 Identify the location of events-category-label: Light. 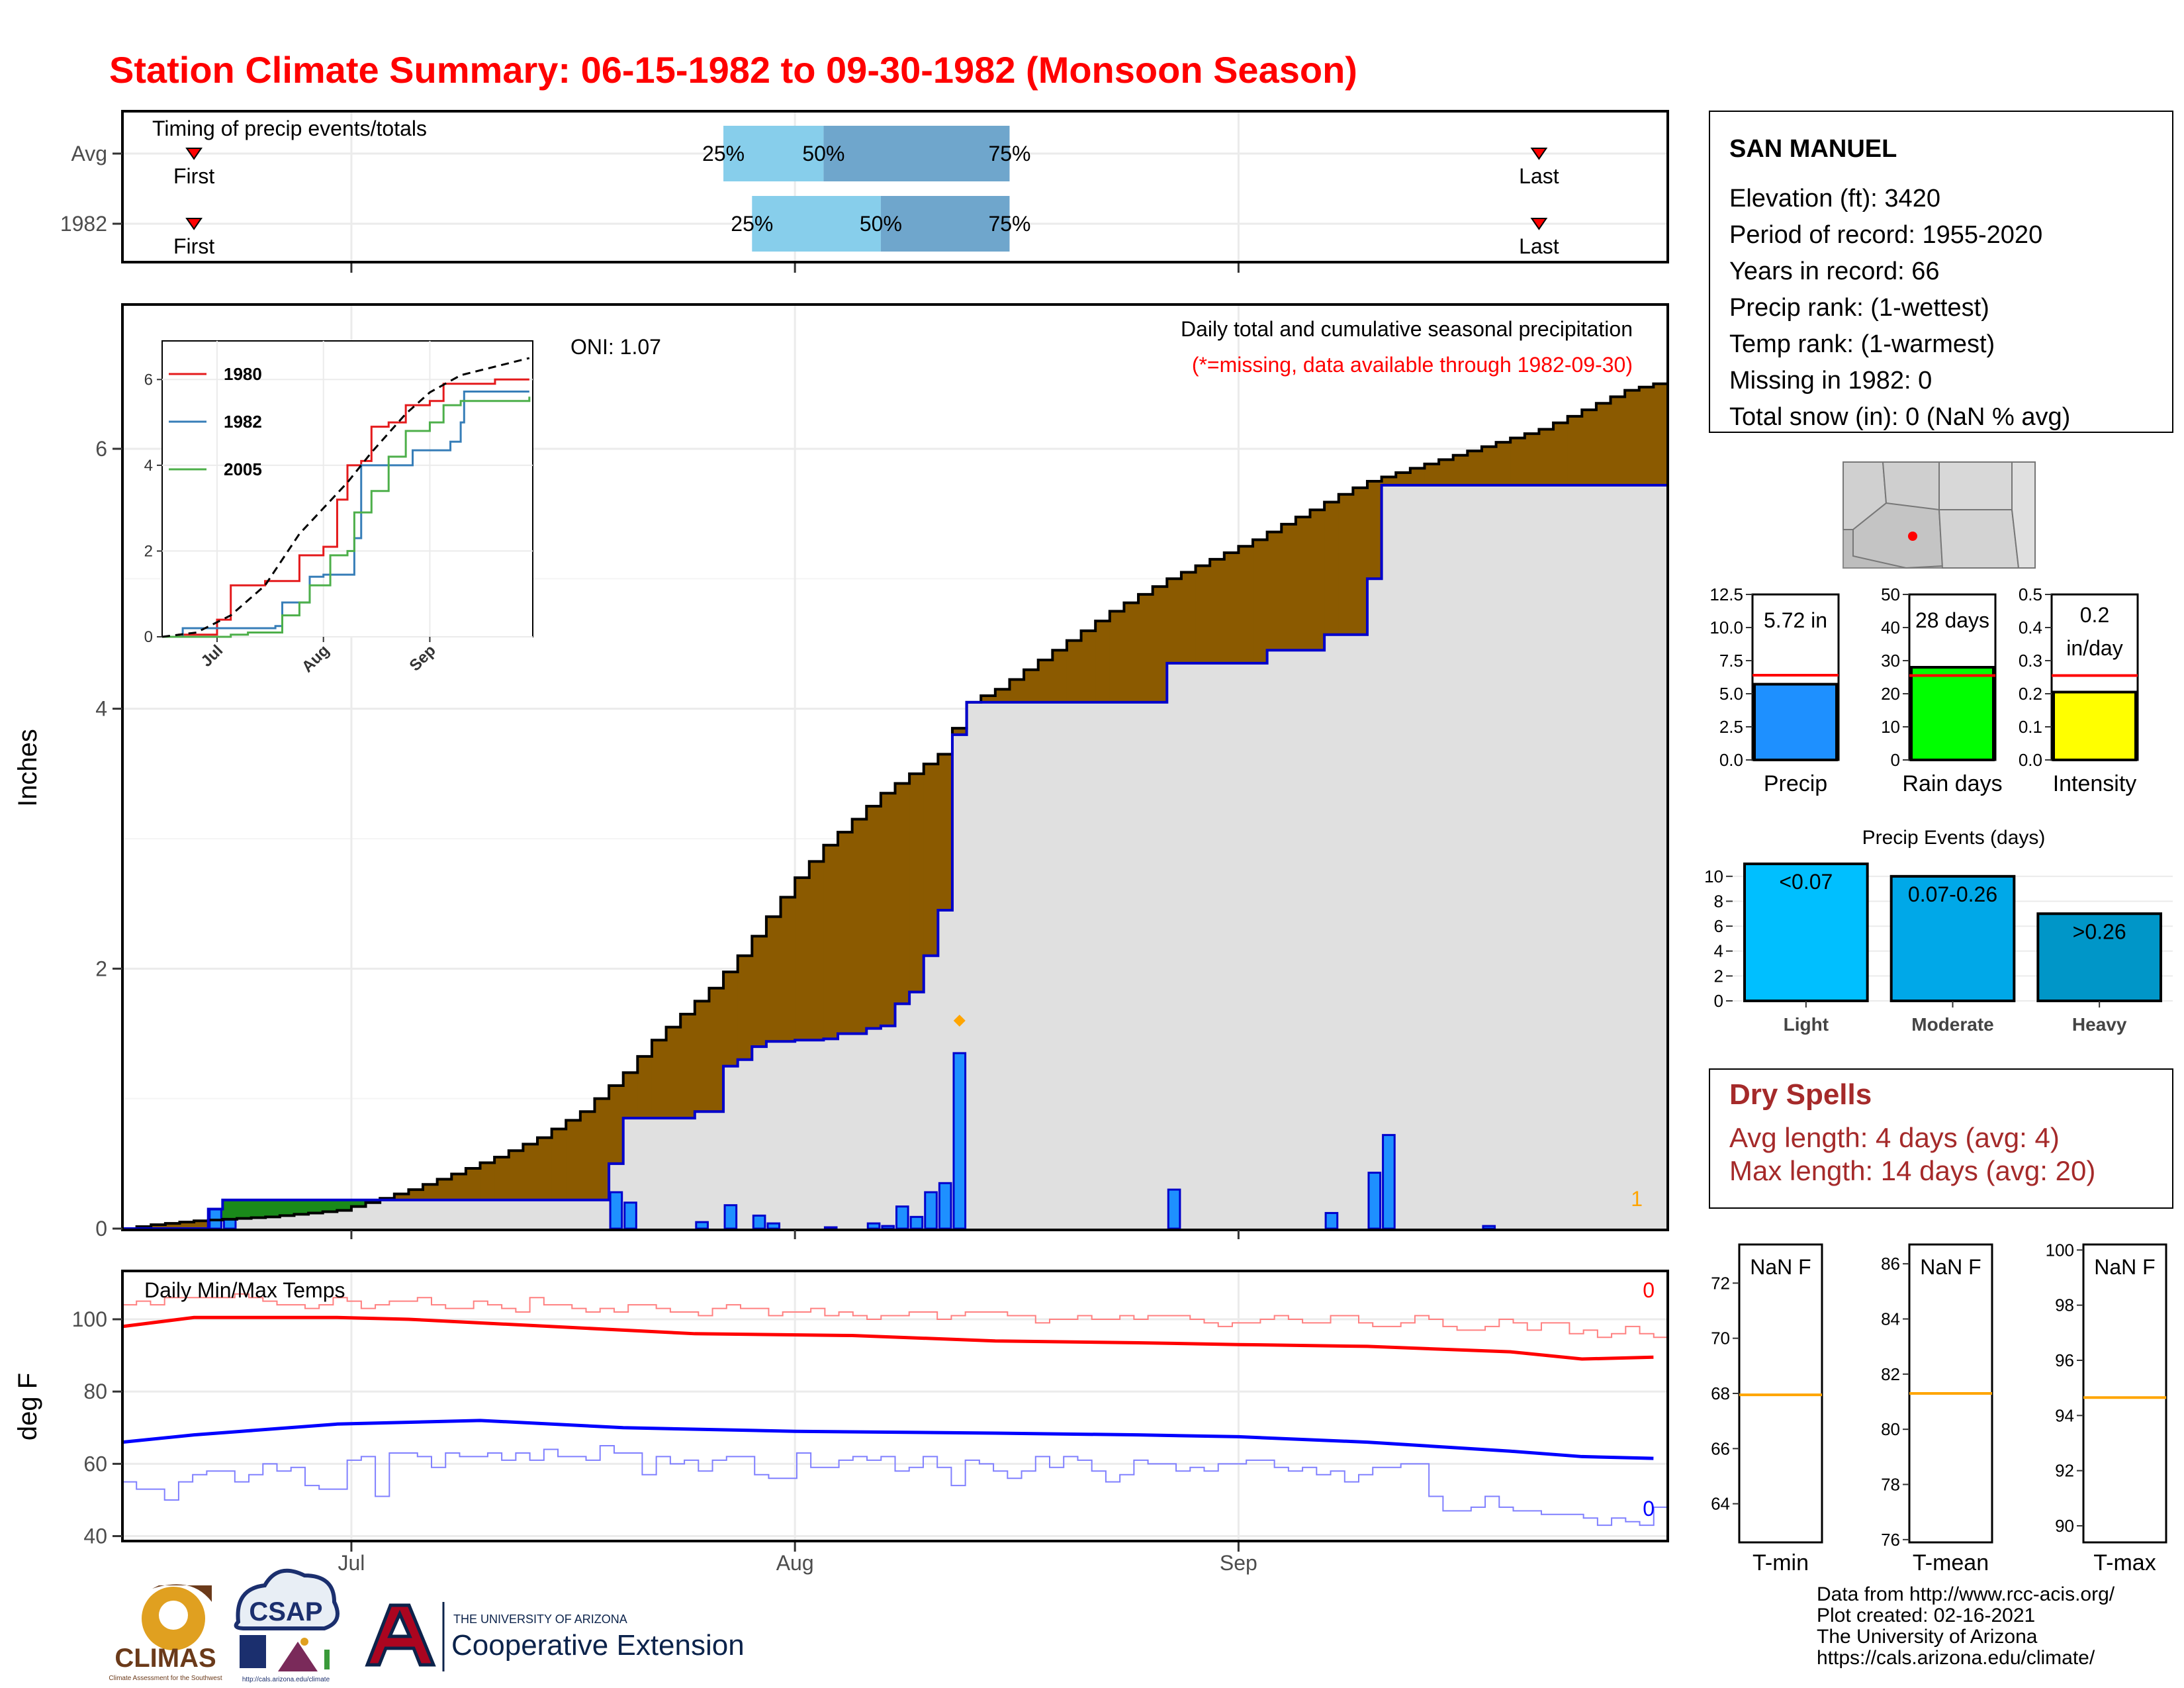
(1806, 1024).